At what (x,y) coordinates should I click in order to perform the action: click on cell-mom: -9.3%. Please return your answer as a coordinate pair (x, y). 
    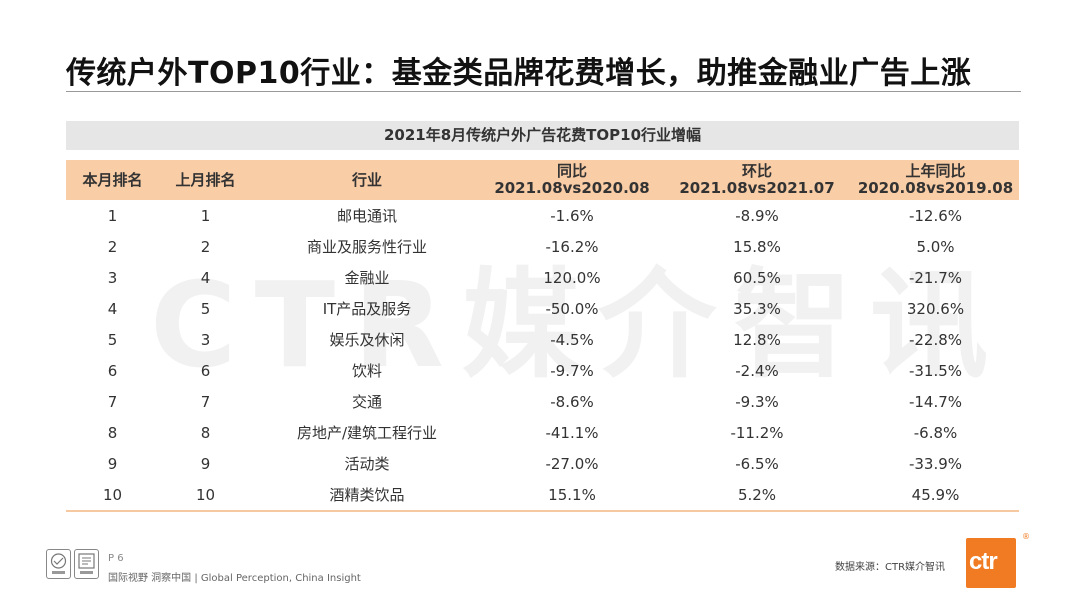
    Looking at the image, I should click on (757, 401).